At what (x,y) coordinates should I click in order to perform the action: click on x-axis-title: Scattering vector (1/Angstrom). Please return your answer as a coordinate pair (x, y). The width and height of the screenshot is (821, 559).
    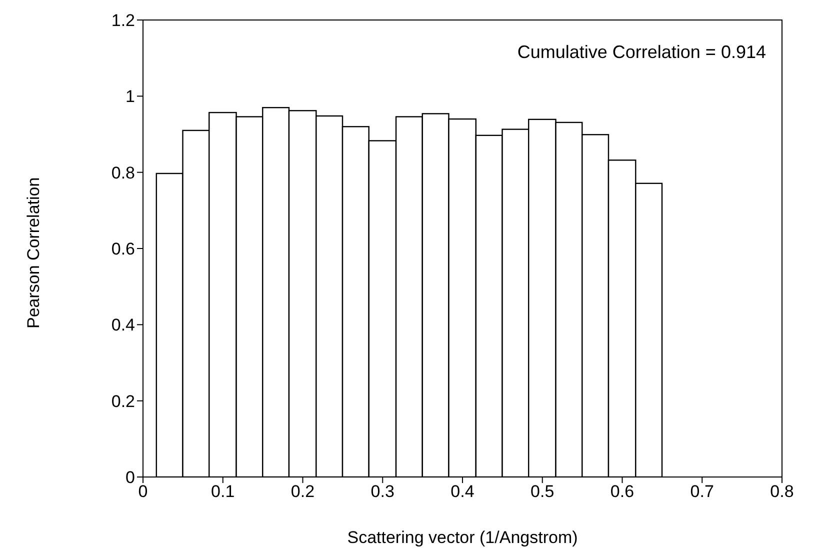
    Looking at the image, I should click on (462, 537).